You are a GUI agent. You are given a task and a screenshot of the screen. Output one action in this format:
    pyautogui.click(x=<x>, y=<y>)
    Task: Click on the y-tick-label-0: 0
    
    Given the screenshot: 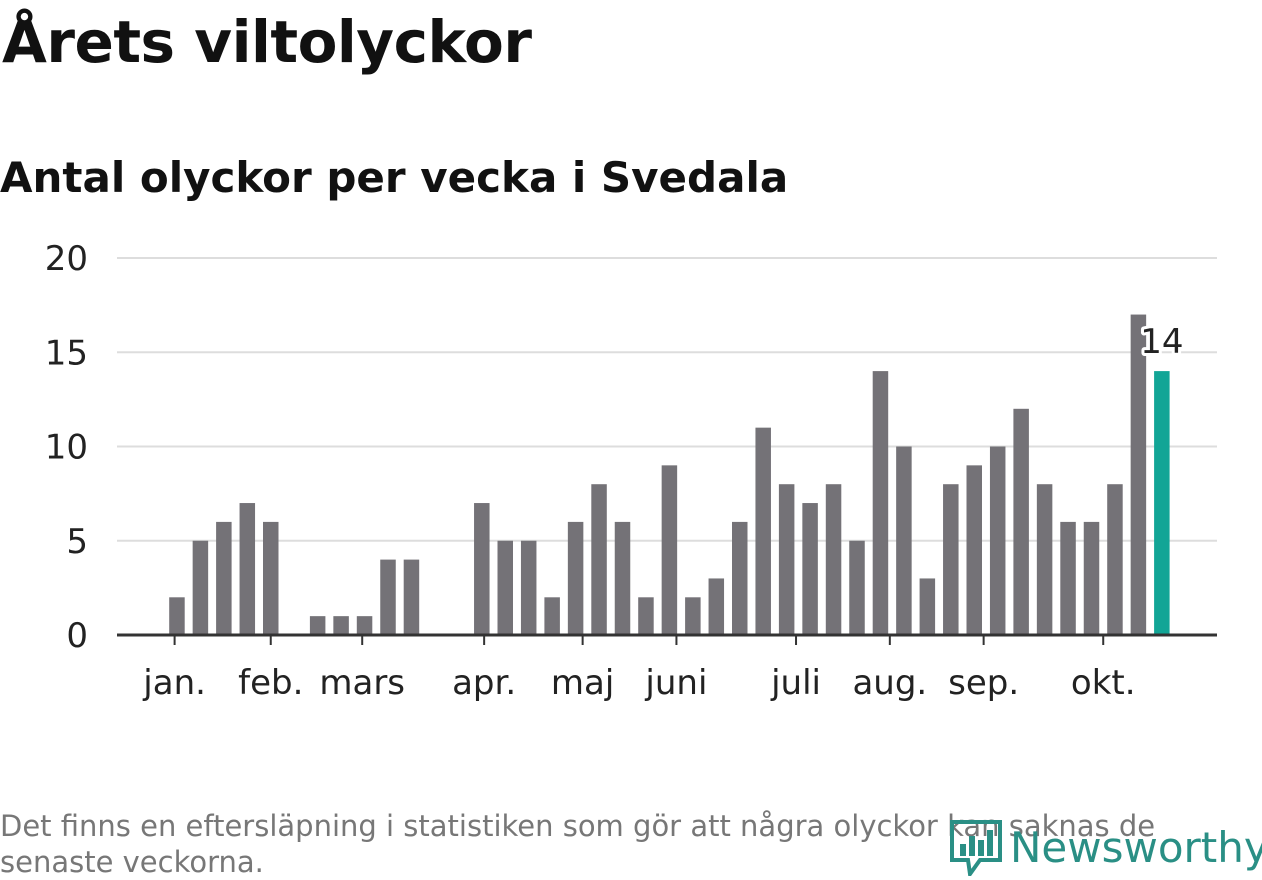 What is the action you would take?
    pyautogui.click(x=77, y=636)
    